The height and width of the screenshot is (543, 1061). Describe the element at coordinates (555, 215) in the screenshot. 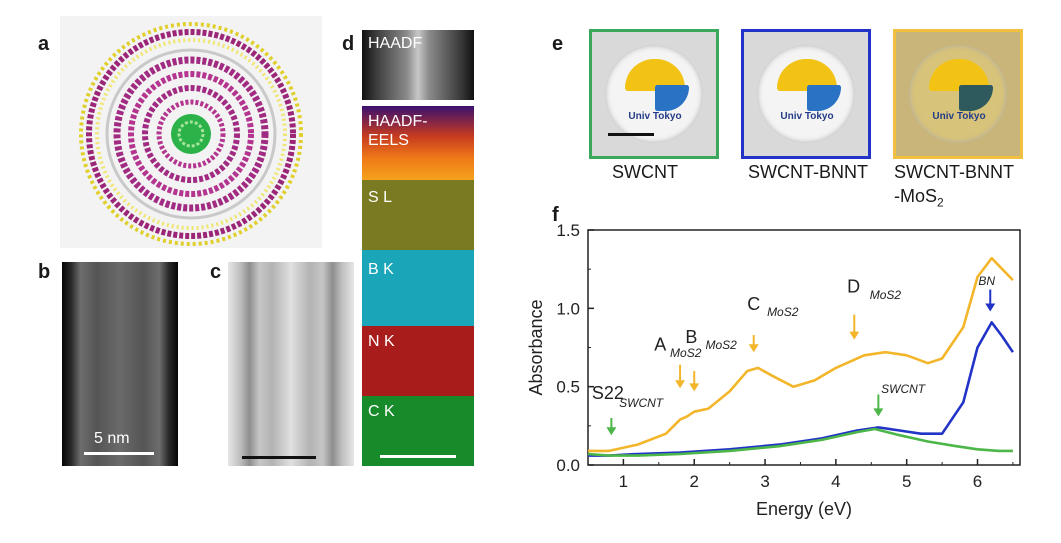

I see `panel-label-f: f` at that location.